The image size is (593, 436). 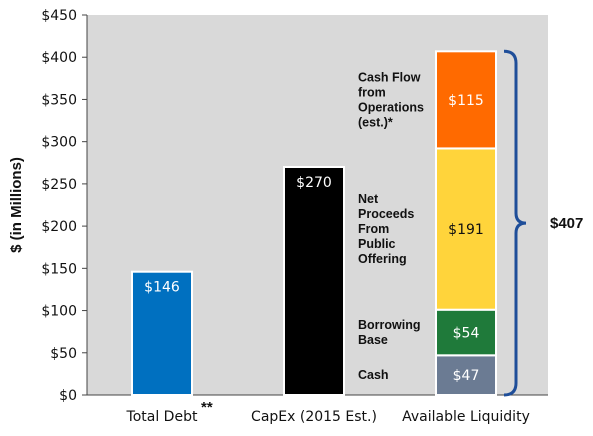 I want to click on segment-name-label: Net, so click(x=368, y=199).